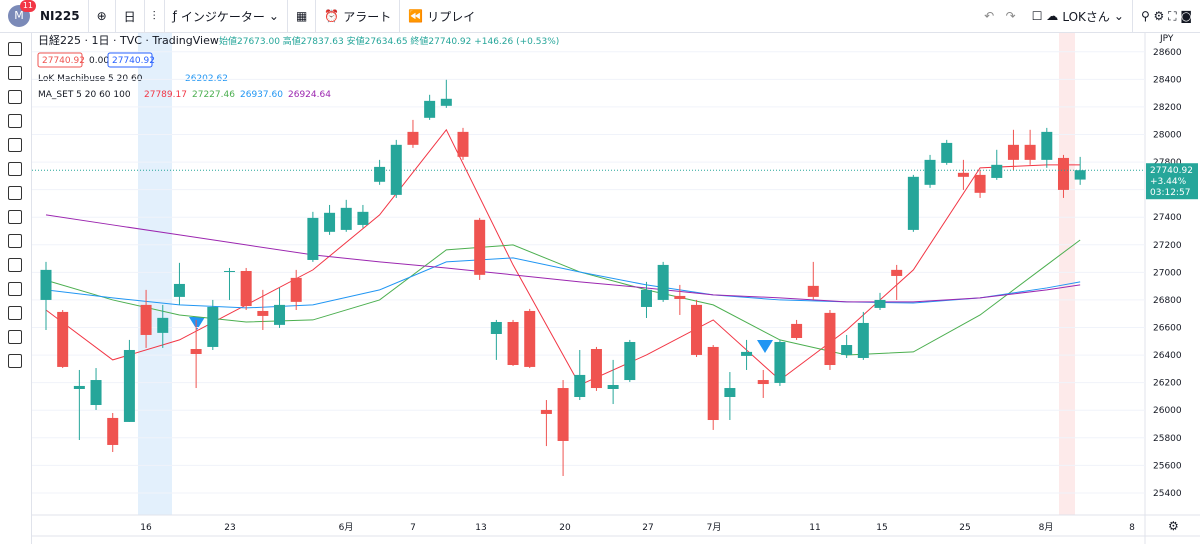 The height and width of the screenshot is (544, 1200). Describe the element at coordinates (1167, 494) in the screenshot. I see `y-tick-label: 25400` at that location.